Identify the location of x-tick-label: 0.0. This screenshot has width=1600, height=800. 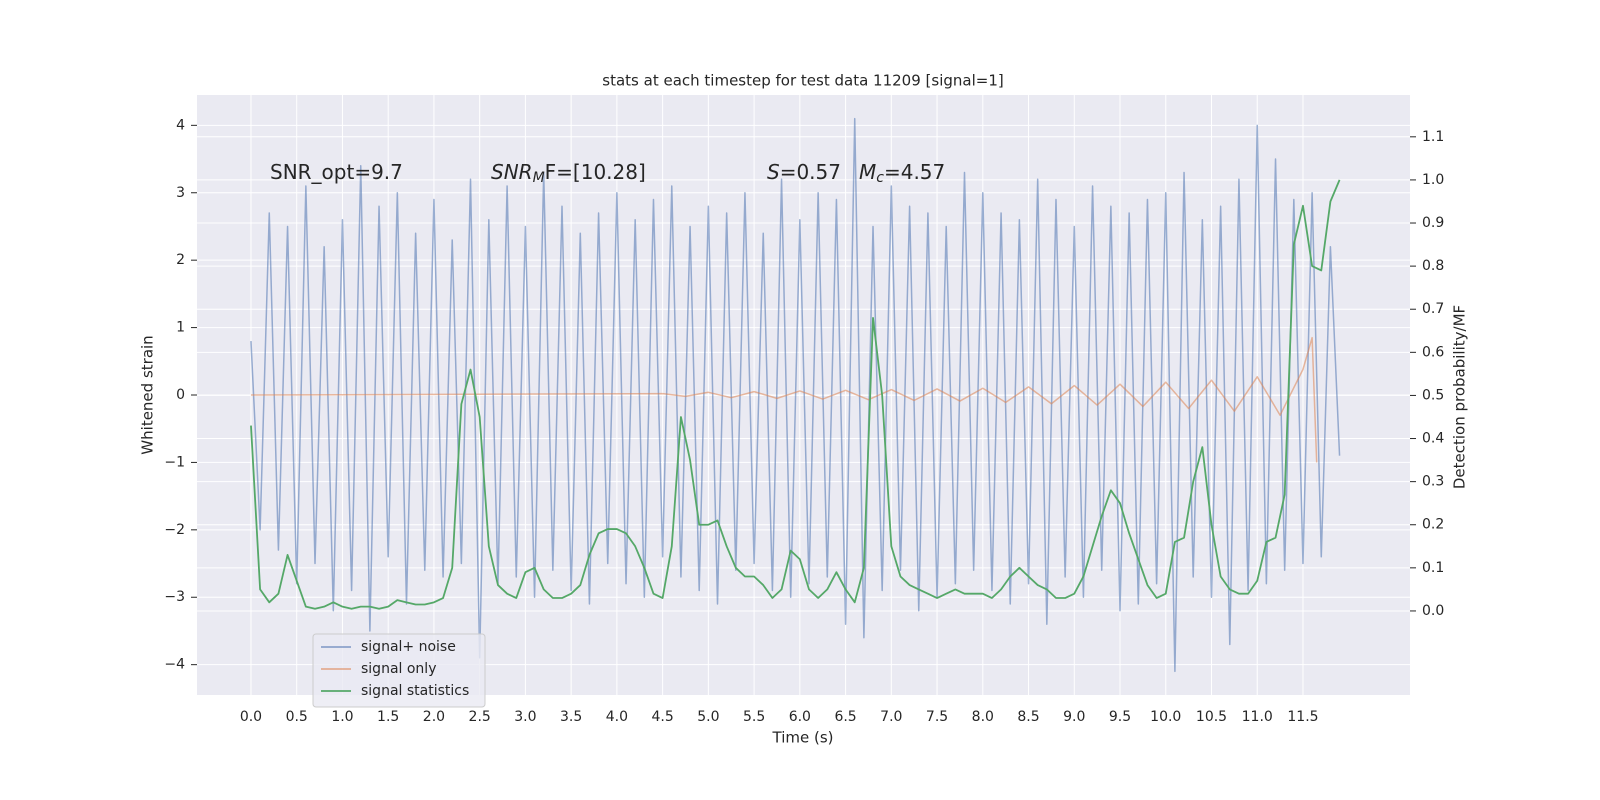
(251, 717).